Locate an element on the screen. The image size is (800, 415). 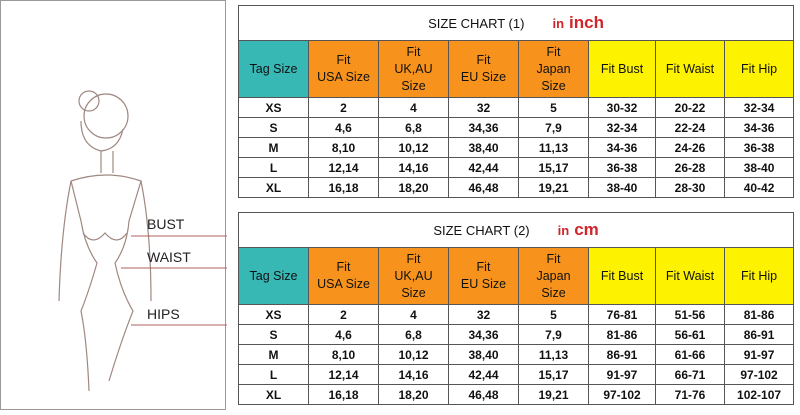
header-cell: Fit Waist is located at coordinates (690, 276).